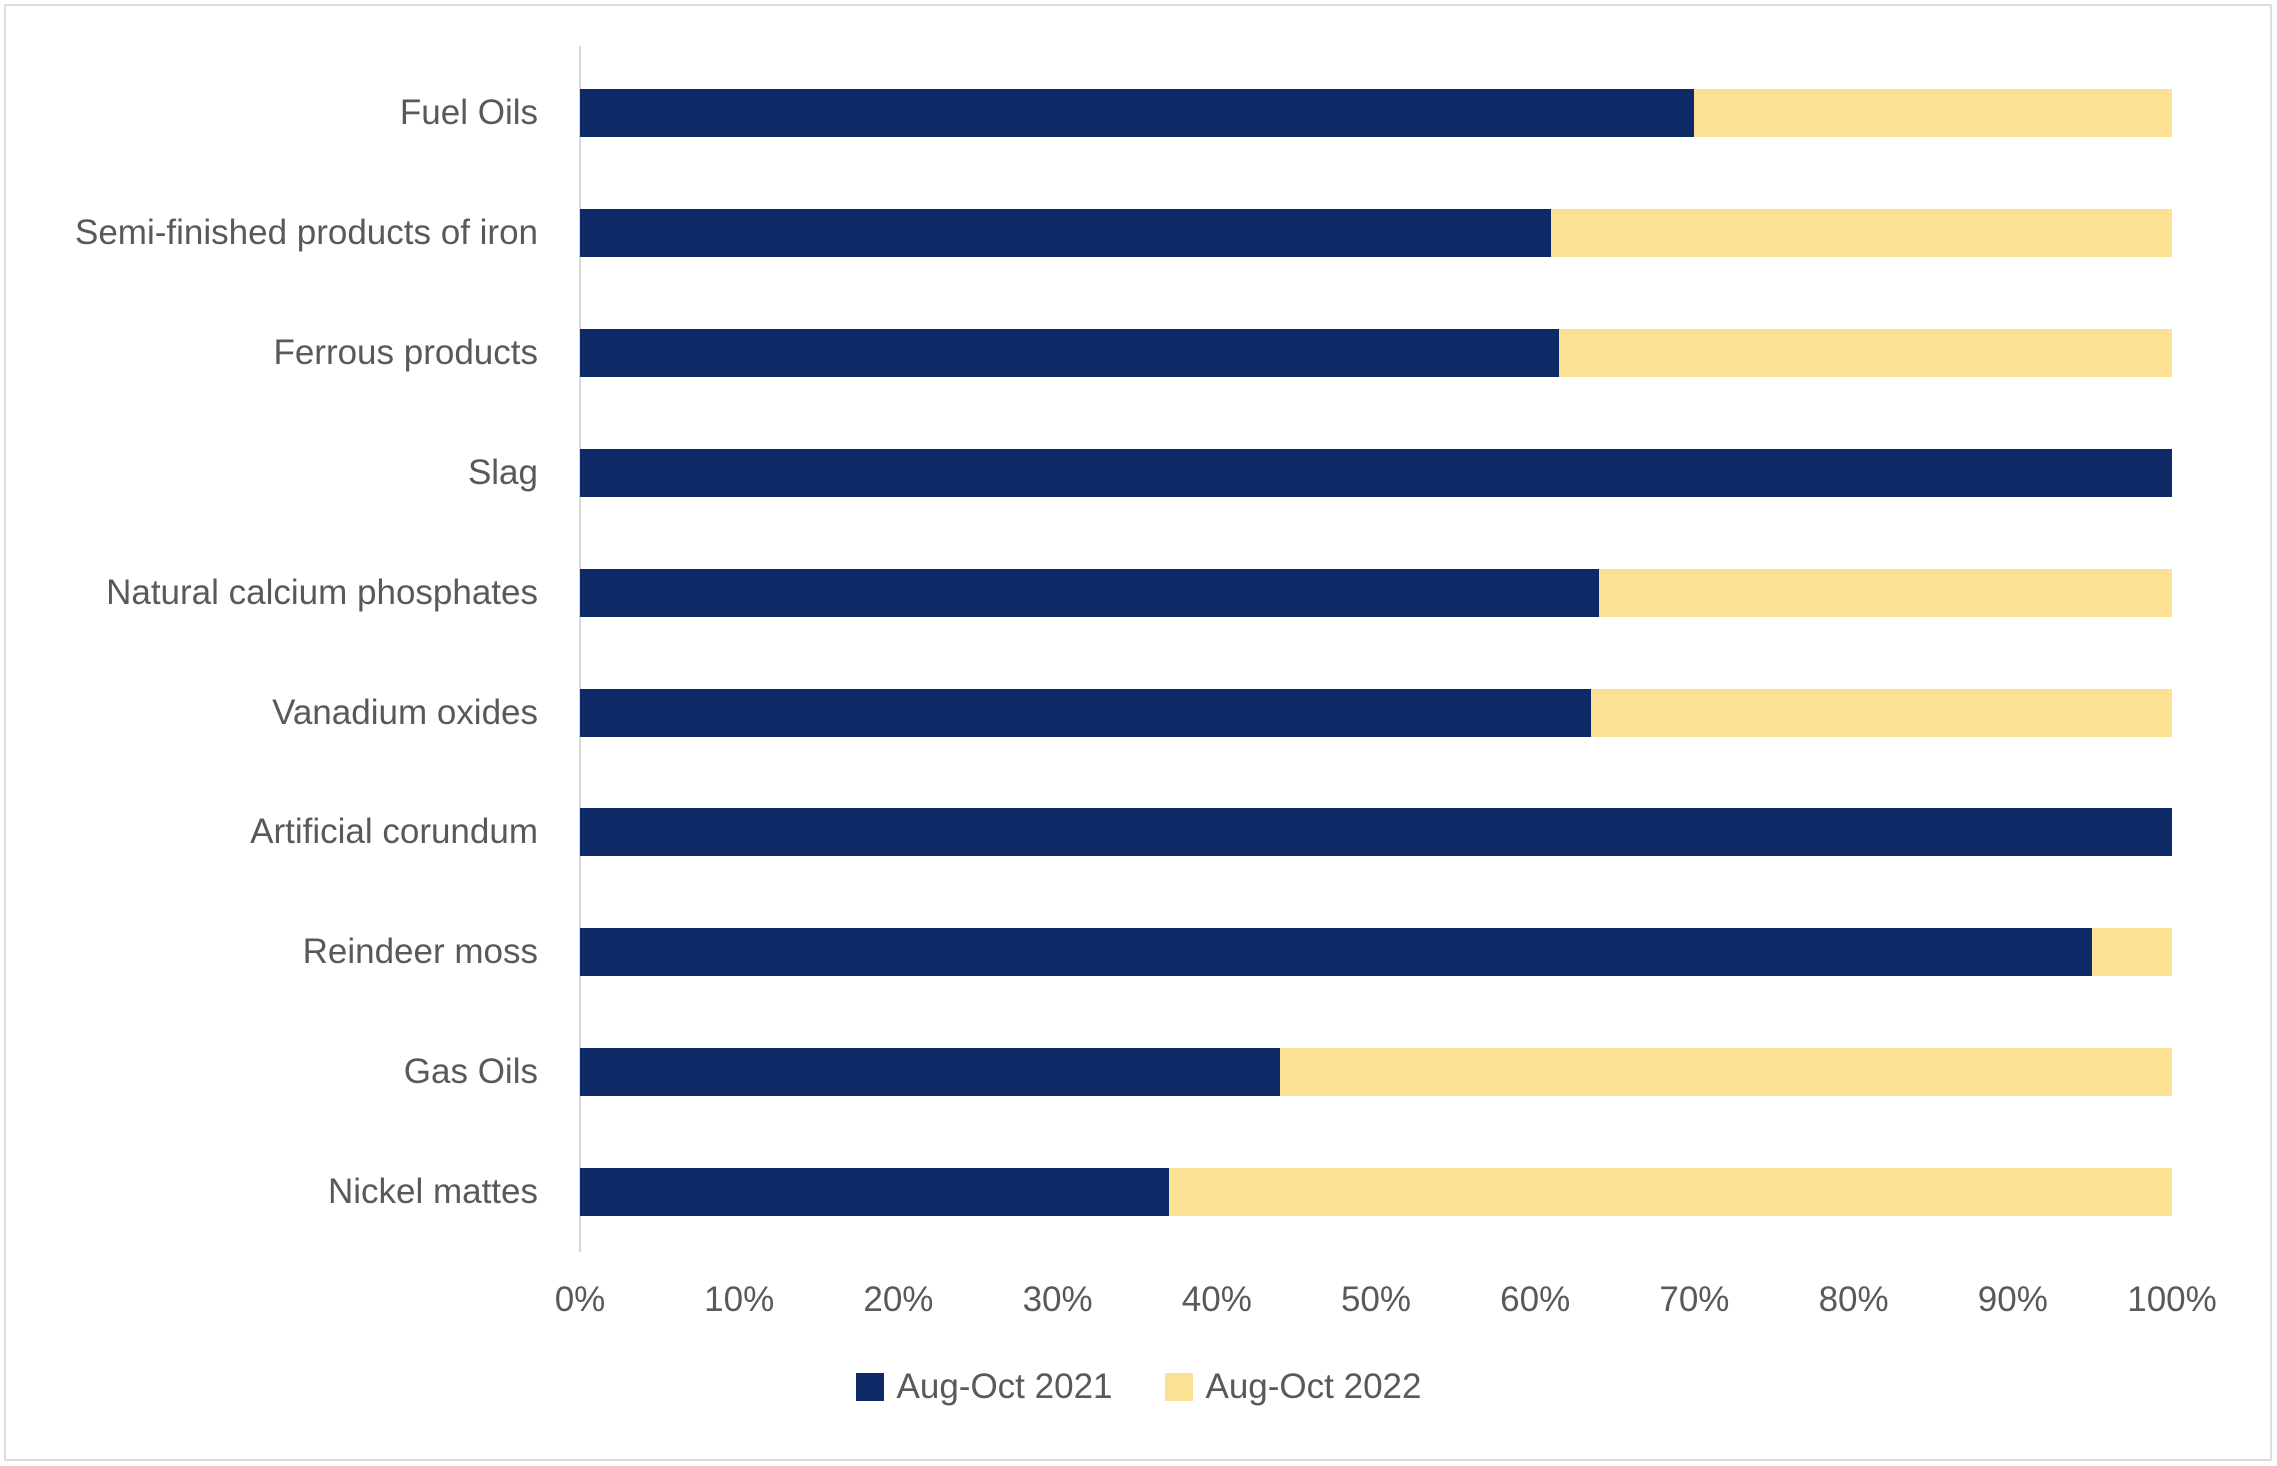 The width and height of the screenshot is (2277, 1466). What do you see at coordinates (2012, 1299) in the screenshot?
I see `x-axis-tick-label: 90%` at bounding box center [2012, 1299].